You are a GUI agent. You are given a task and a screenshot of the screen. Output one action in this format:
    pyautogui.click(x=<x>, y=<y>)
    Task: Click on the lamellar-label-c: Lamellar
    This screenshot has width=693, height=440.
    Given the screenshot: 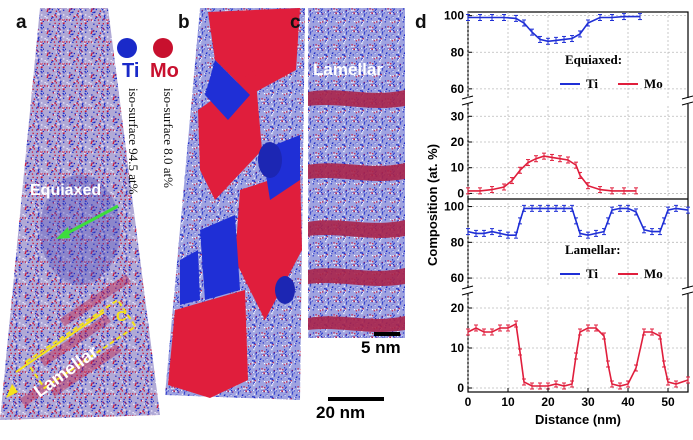 What is the action you would take?
    pyautogui.click(x=348, y=69)
    